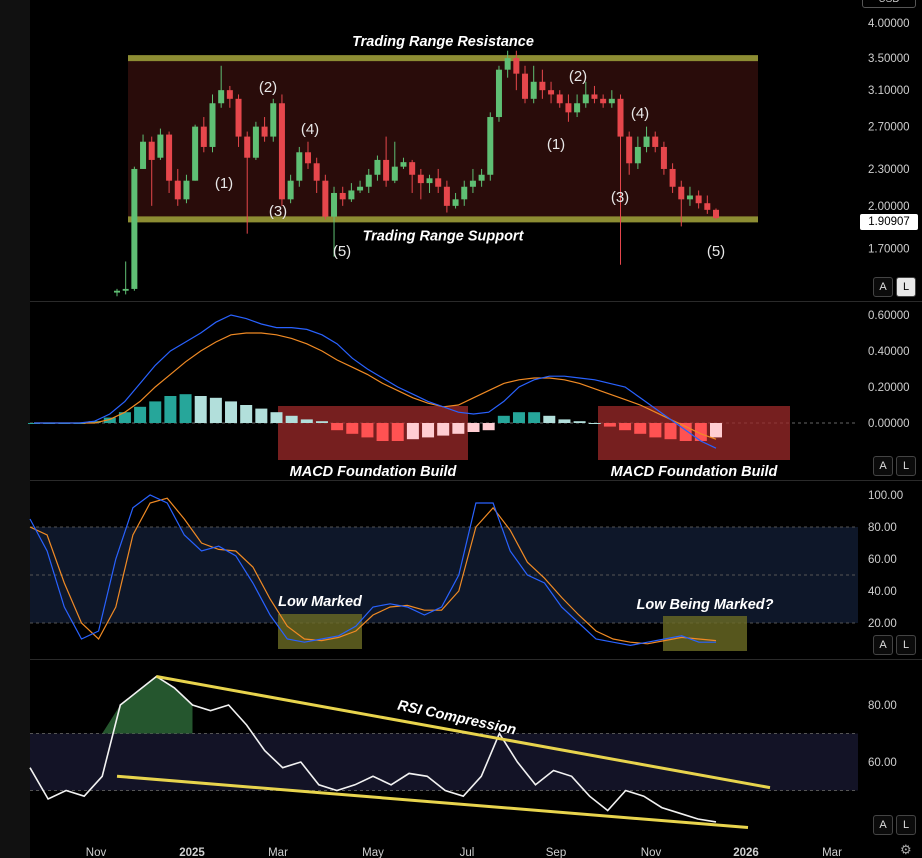 This screenshot has width=922, height=858. Describe the element at coordinates (889, 207) in the screenshot. I see `price-tick-label: 2.00000` at that location.